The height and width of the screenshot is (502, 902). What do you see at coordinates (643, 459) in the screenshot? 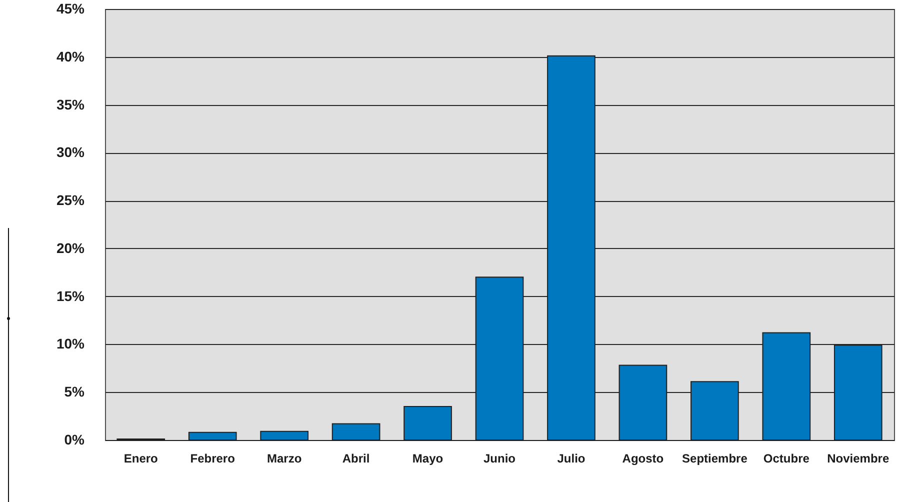
I see `x-tick-label: Agosto` at bounding box center [643, 459].